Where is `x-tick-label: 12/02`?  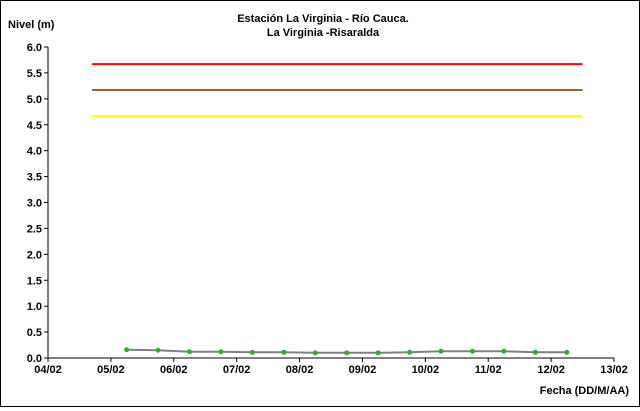 x-tick-label: 12/02 is located at coordinates (551, 370).